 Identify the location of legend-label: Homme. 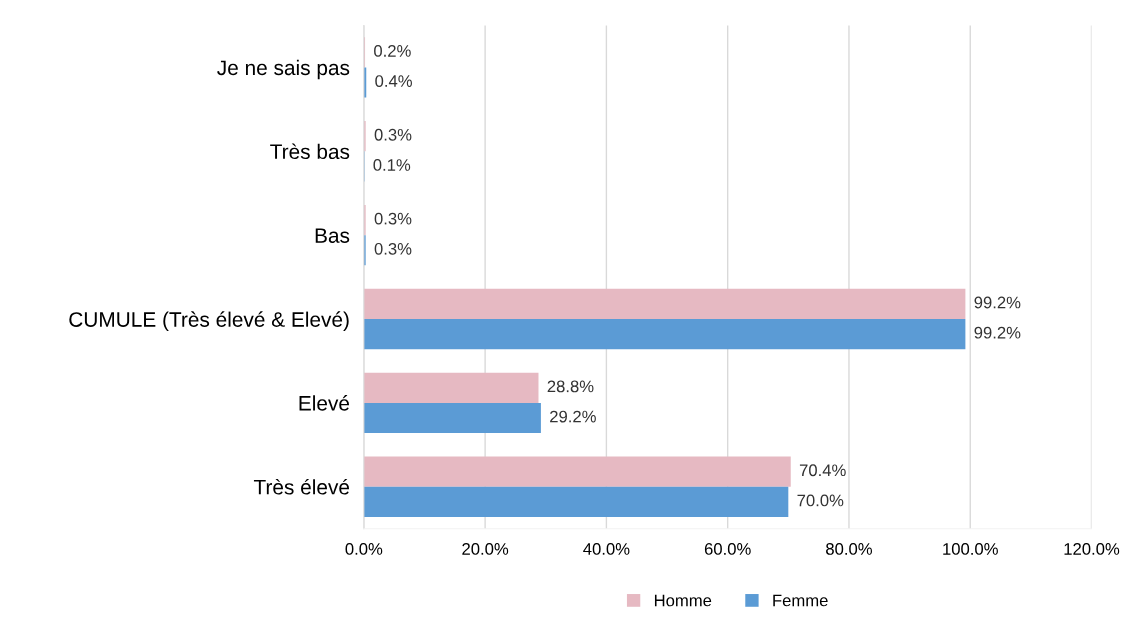
(683, 600).